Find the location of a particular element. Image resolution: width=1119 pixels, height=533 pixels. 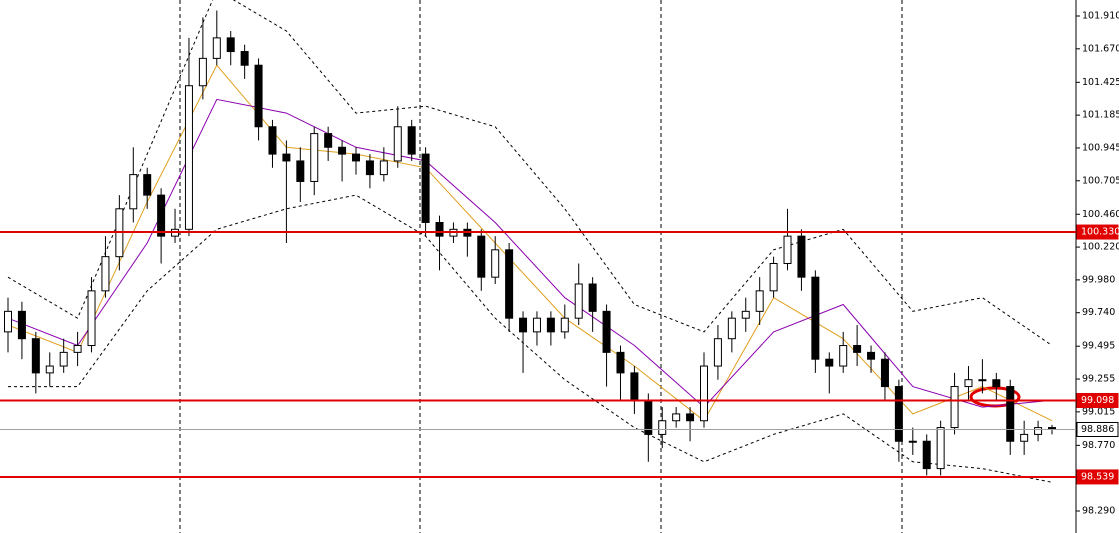

y-tick-label: 100.460 is located at coordinates (1100, 214).